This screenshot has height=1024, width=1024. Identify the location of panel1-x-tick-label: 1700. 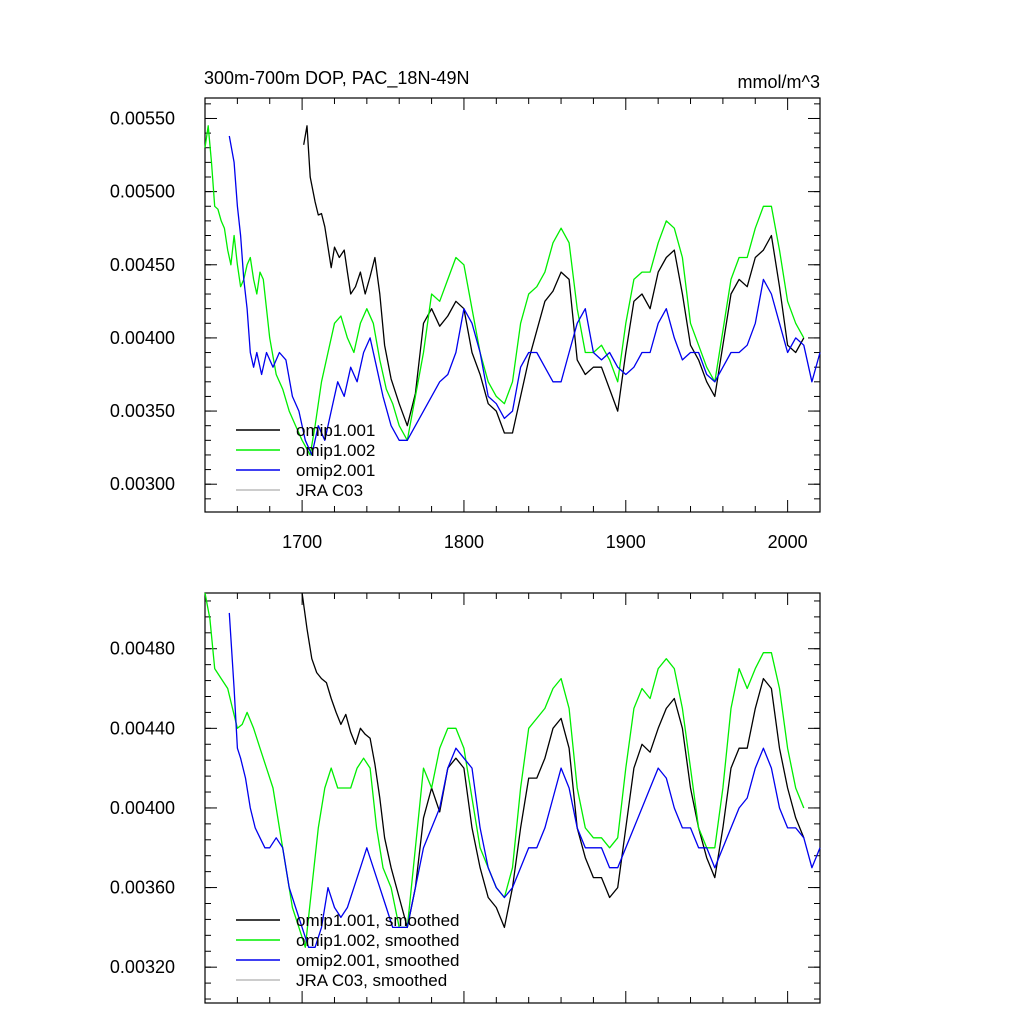
(302, 542).